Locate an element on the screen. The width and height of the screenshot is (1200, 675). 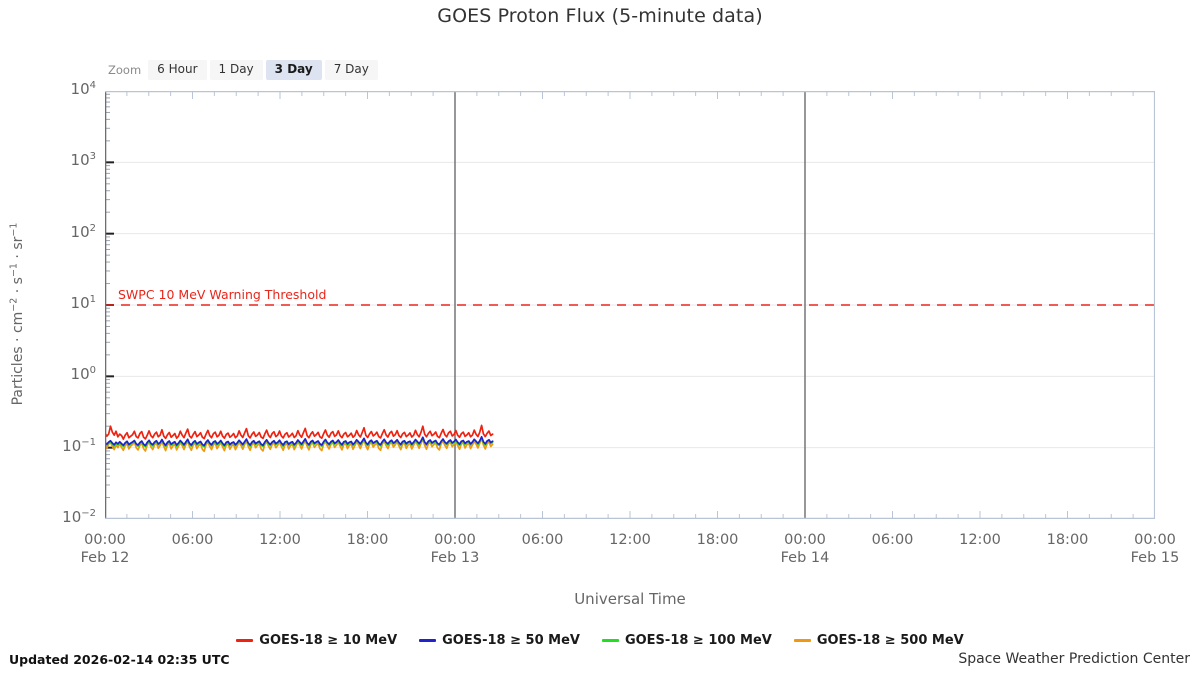
y-axis-title: Particles · cm−2 · s−1 · sr−1 is located at coordinates (18, 291).